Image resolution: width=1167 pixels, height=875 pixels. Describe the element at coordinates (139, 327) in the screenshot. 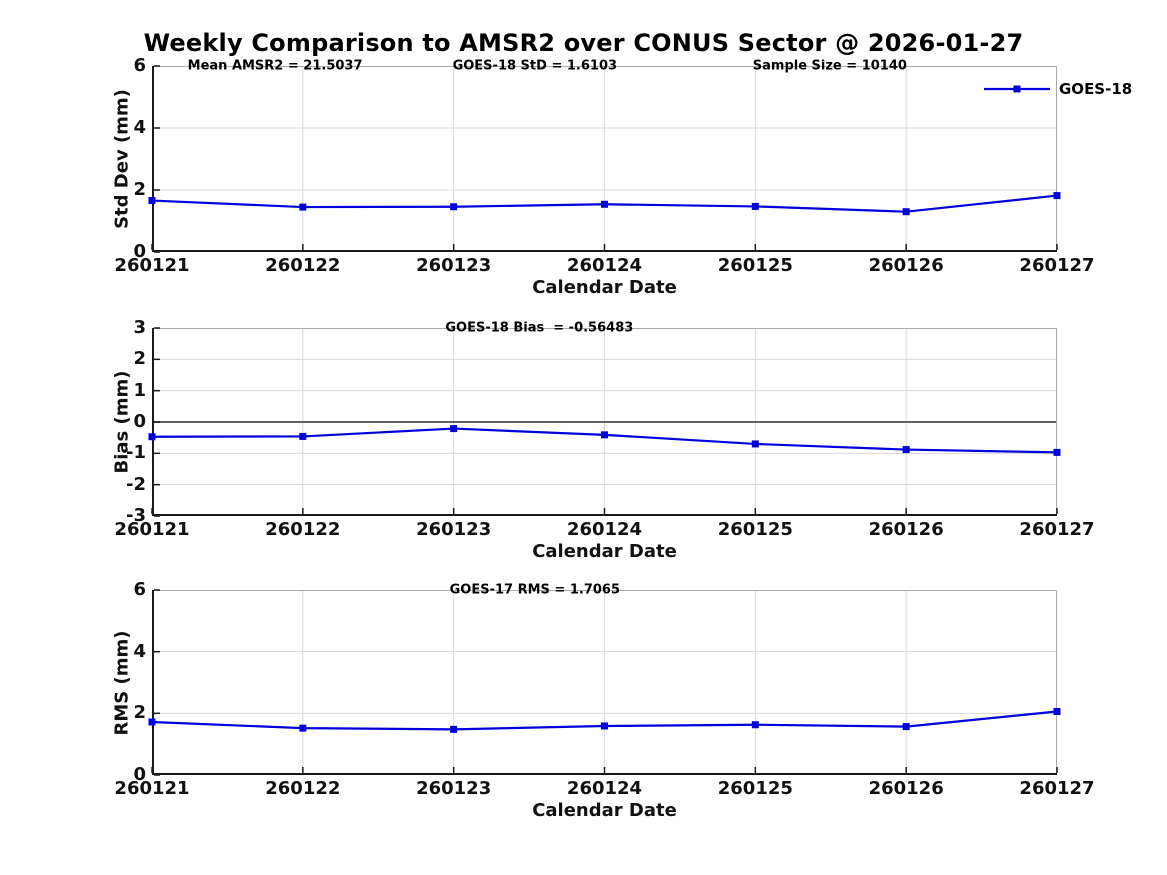

I see `y-tick-label: 3` at that location.